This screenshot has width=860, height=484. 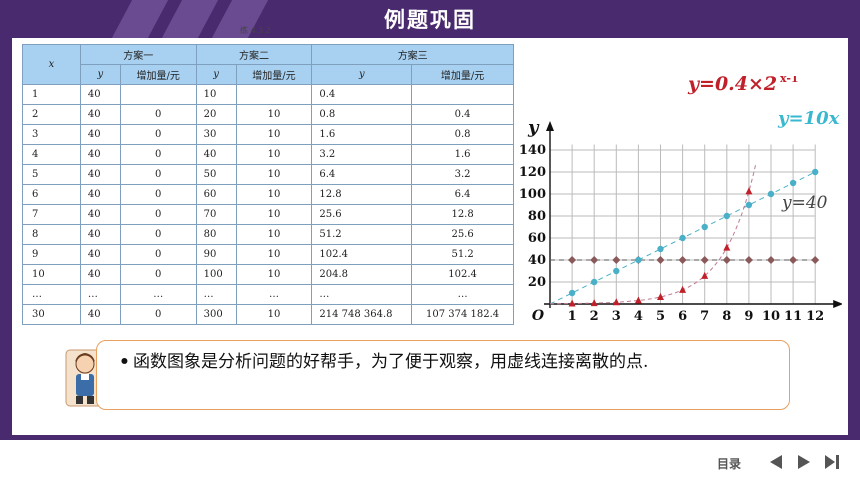 I want to click on table-cell: 50, so click(x=216, y=174).